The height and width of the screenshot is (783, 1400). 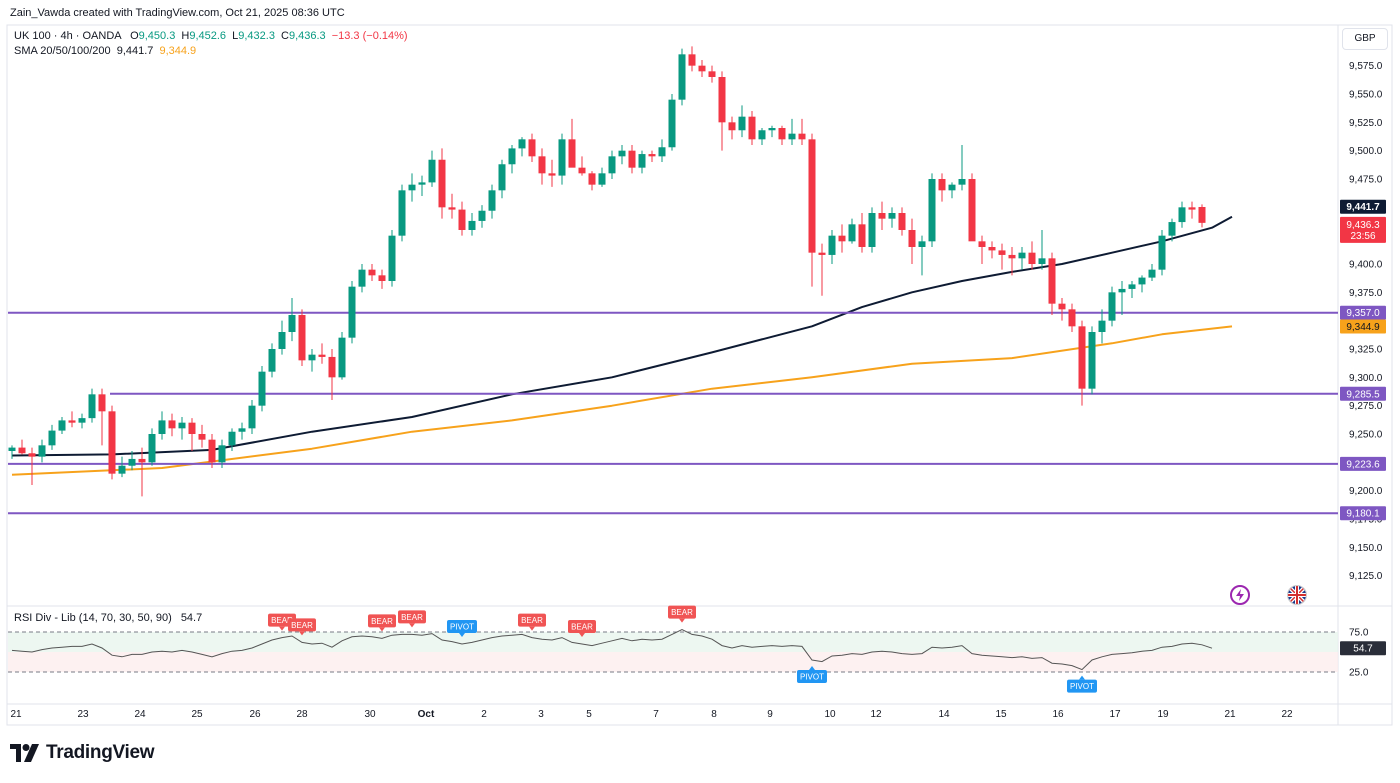 What do you see at coordinates (157, 36) in the screenshot?
I see `open-value: 9,450.3` at bounding box center [157, 36].